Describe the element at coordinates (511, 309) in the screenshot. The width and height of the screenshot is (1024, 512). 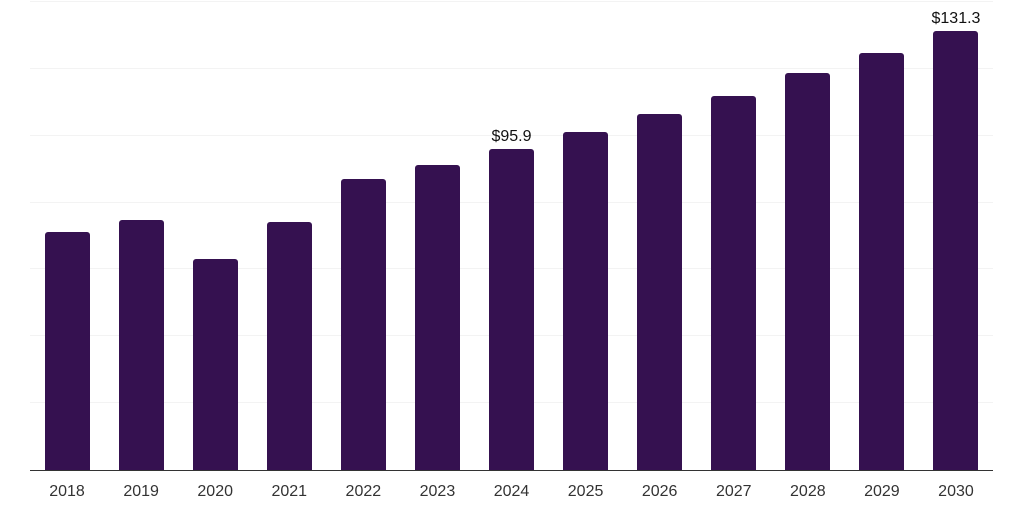
I see `bar-2024` at that location.